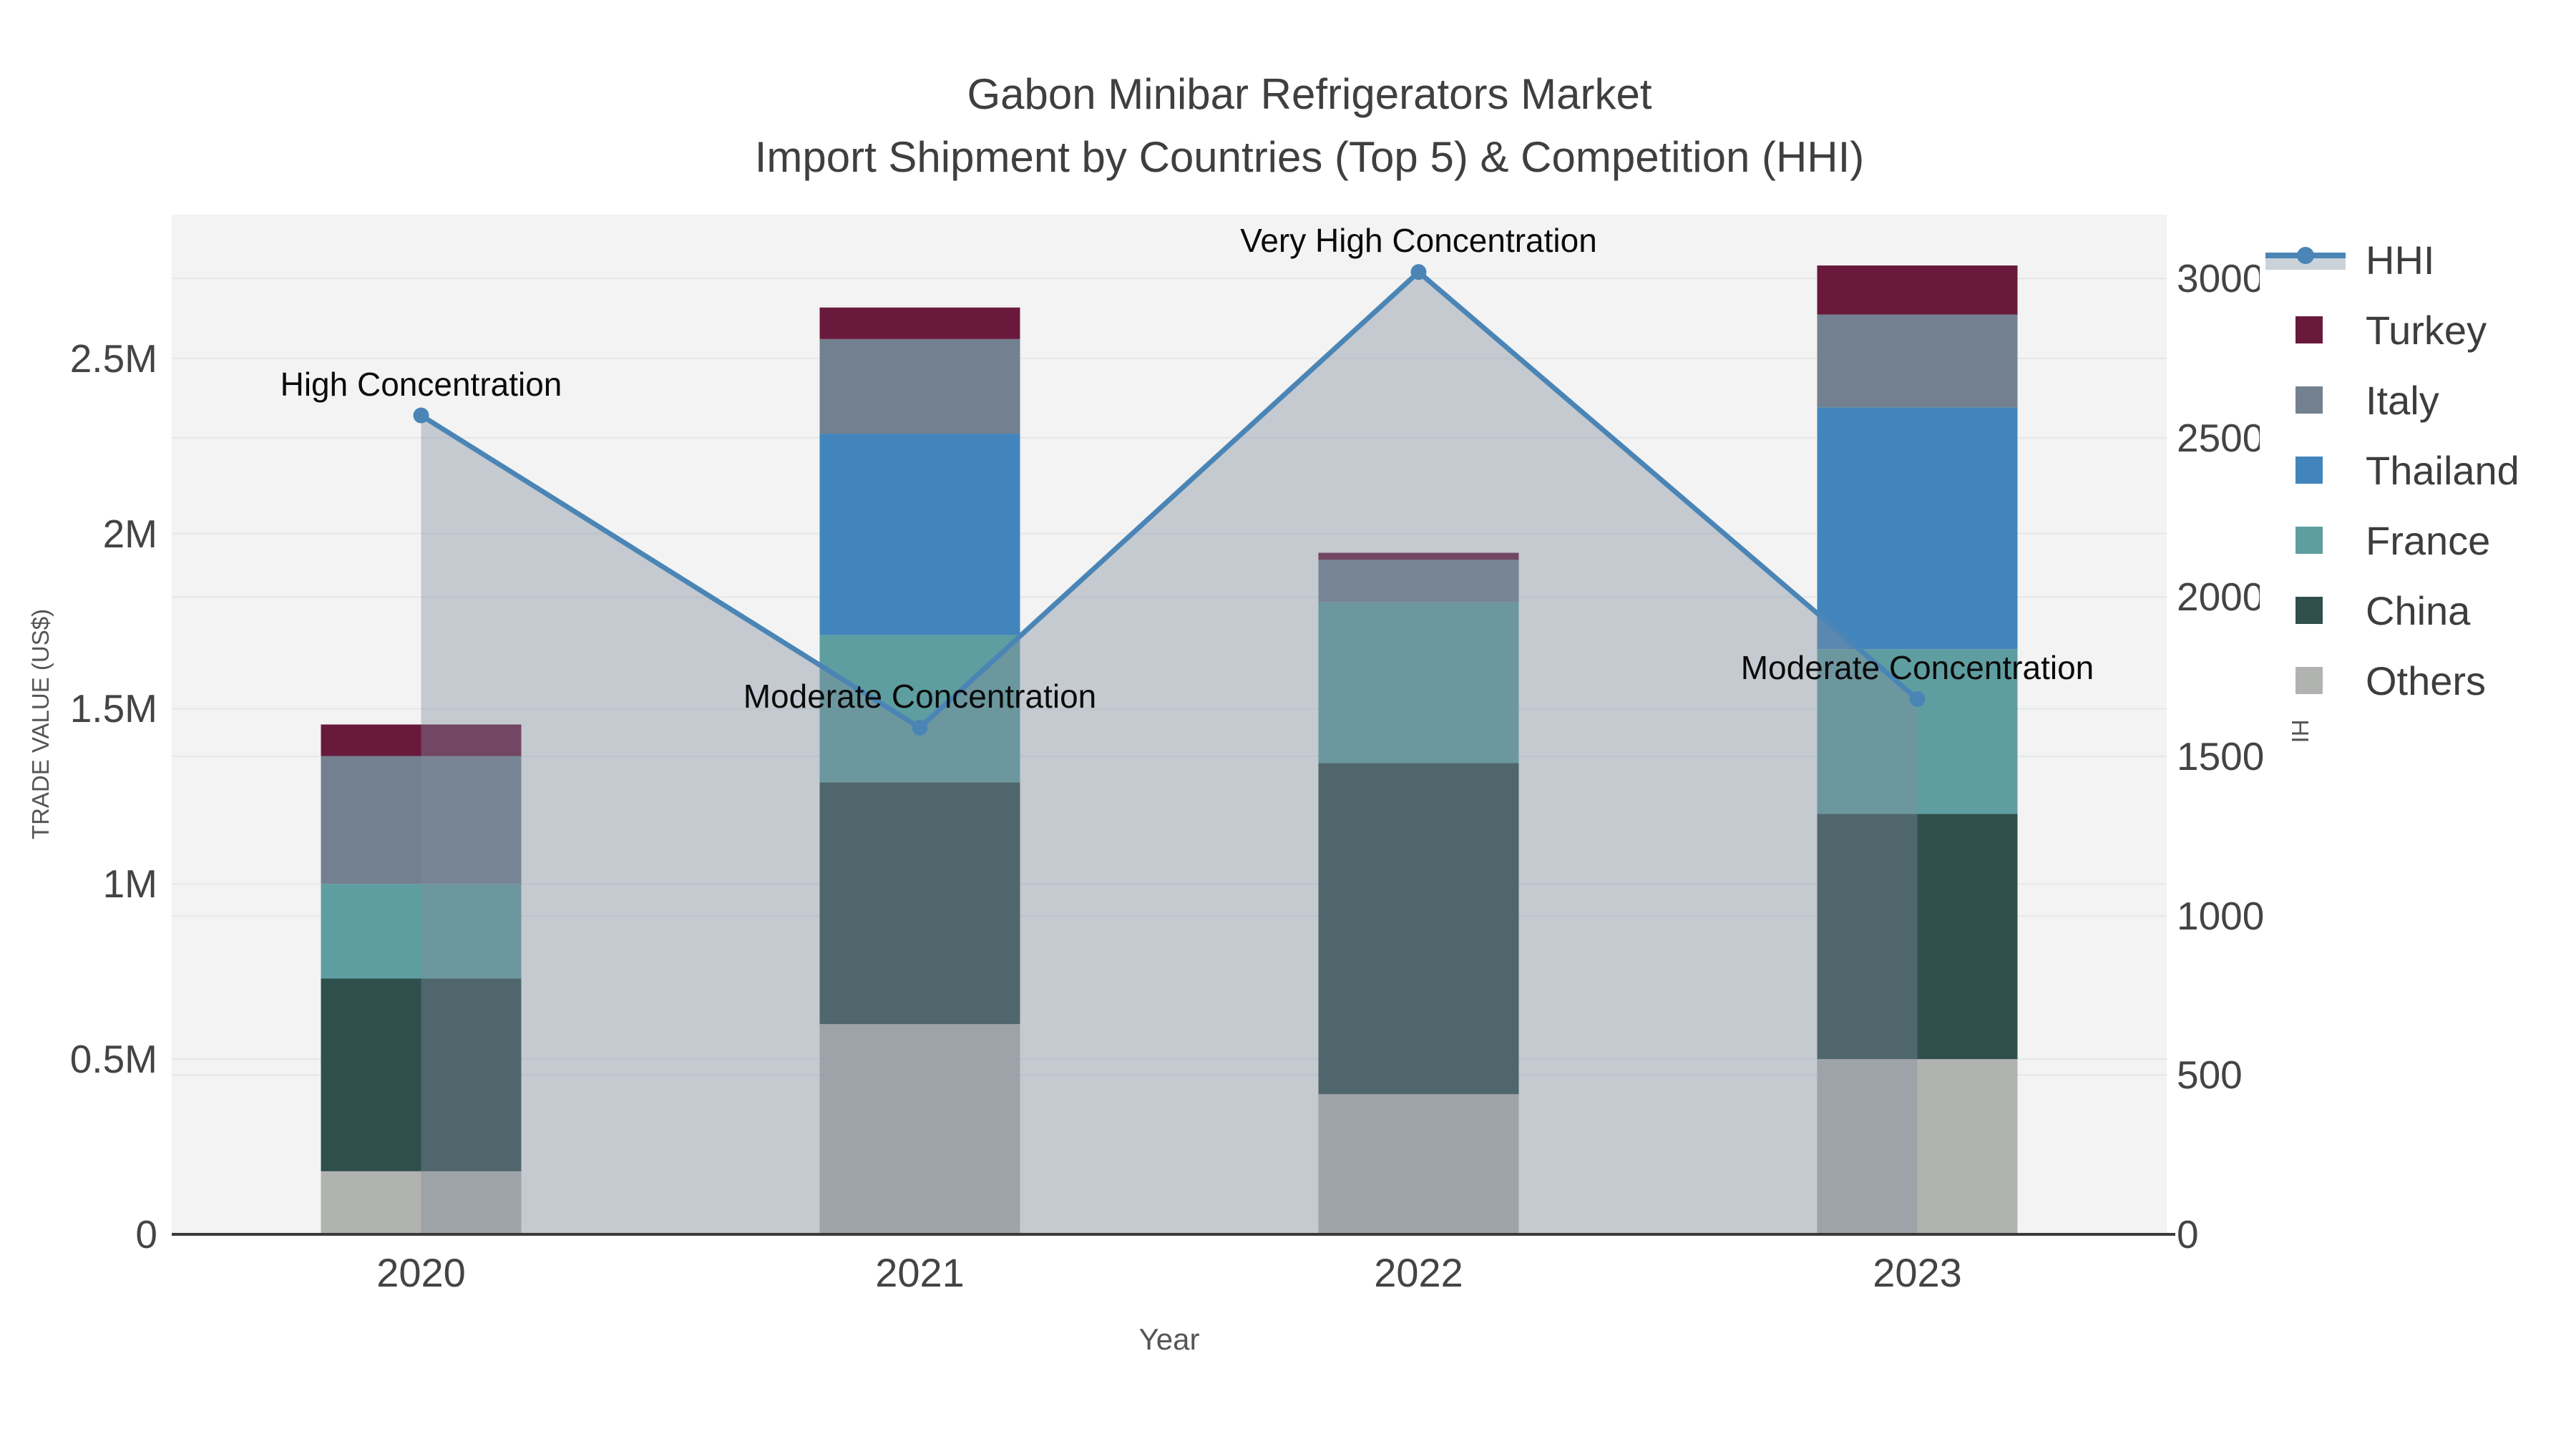 The height and width of the screenshot is (1449, 2576). Describe the element at coordinates (1418, 241) in the screenshot. I see `annotation-2022: Very High Concentration` at that location.